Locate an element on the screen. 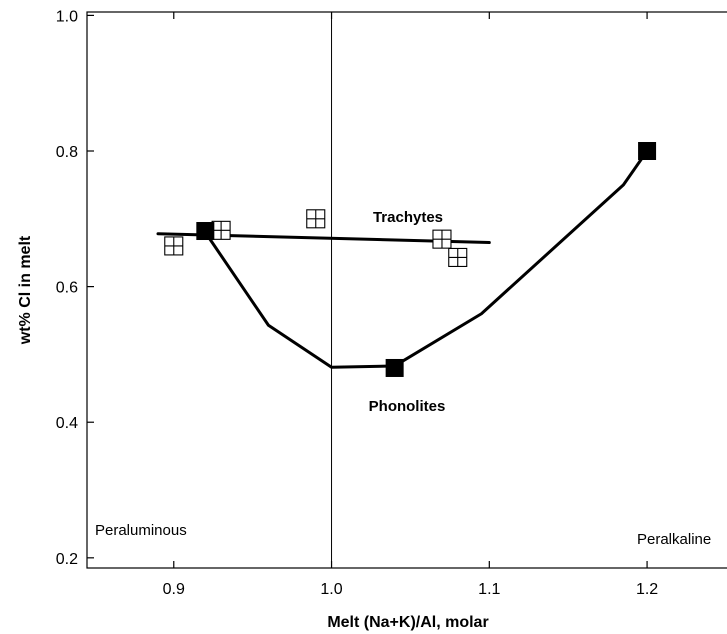  x-tick-label: 0.9 is located at coordinates (174, 589).